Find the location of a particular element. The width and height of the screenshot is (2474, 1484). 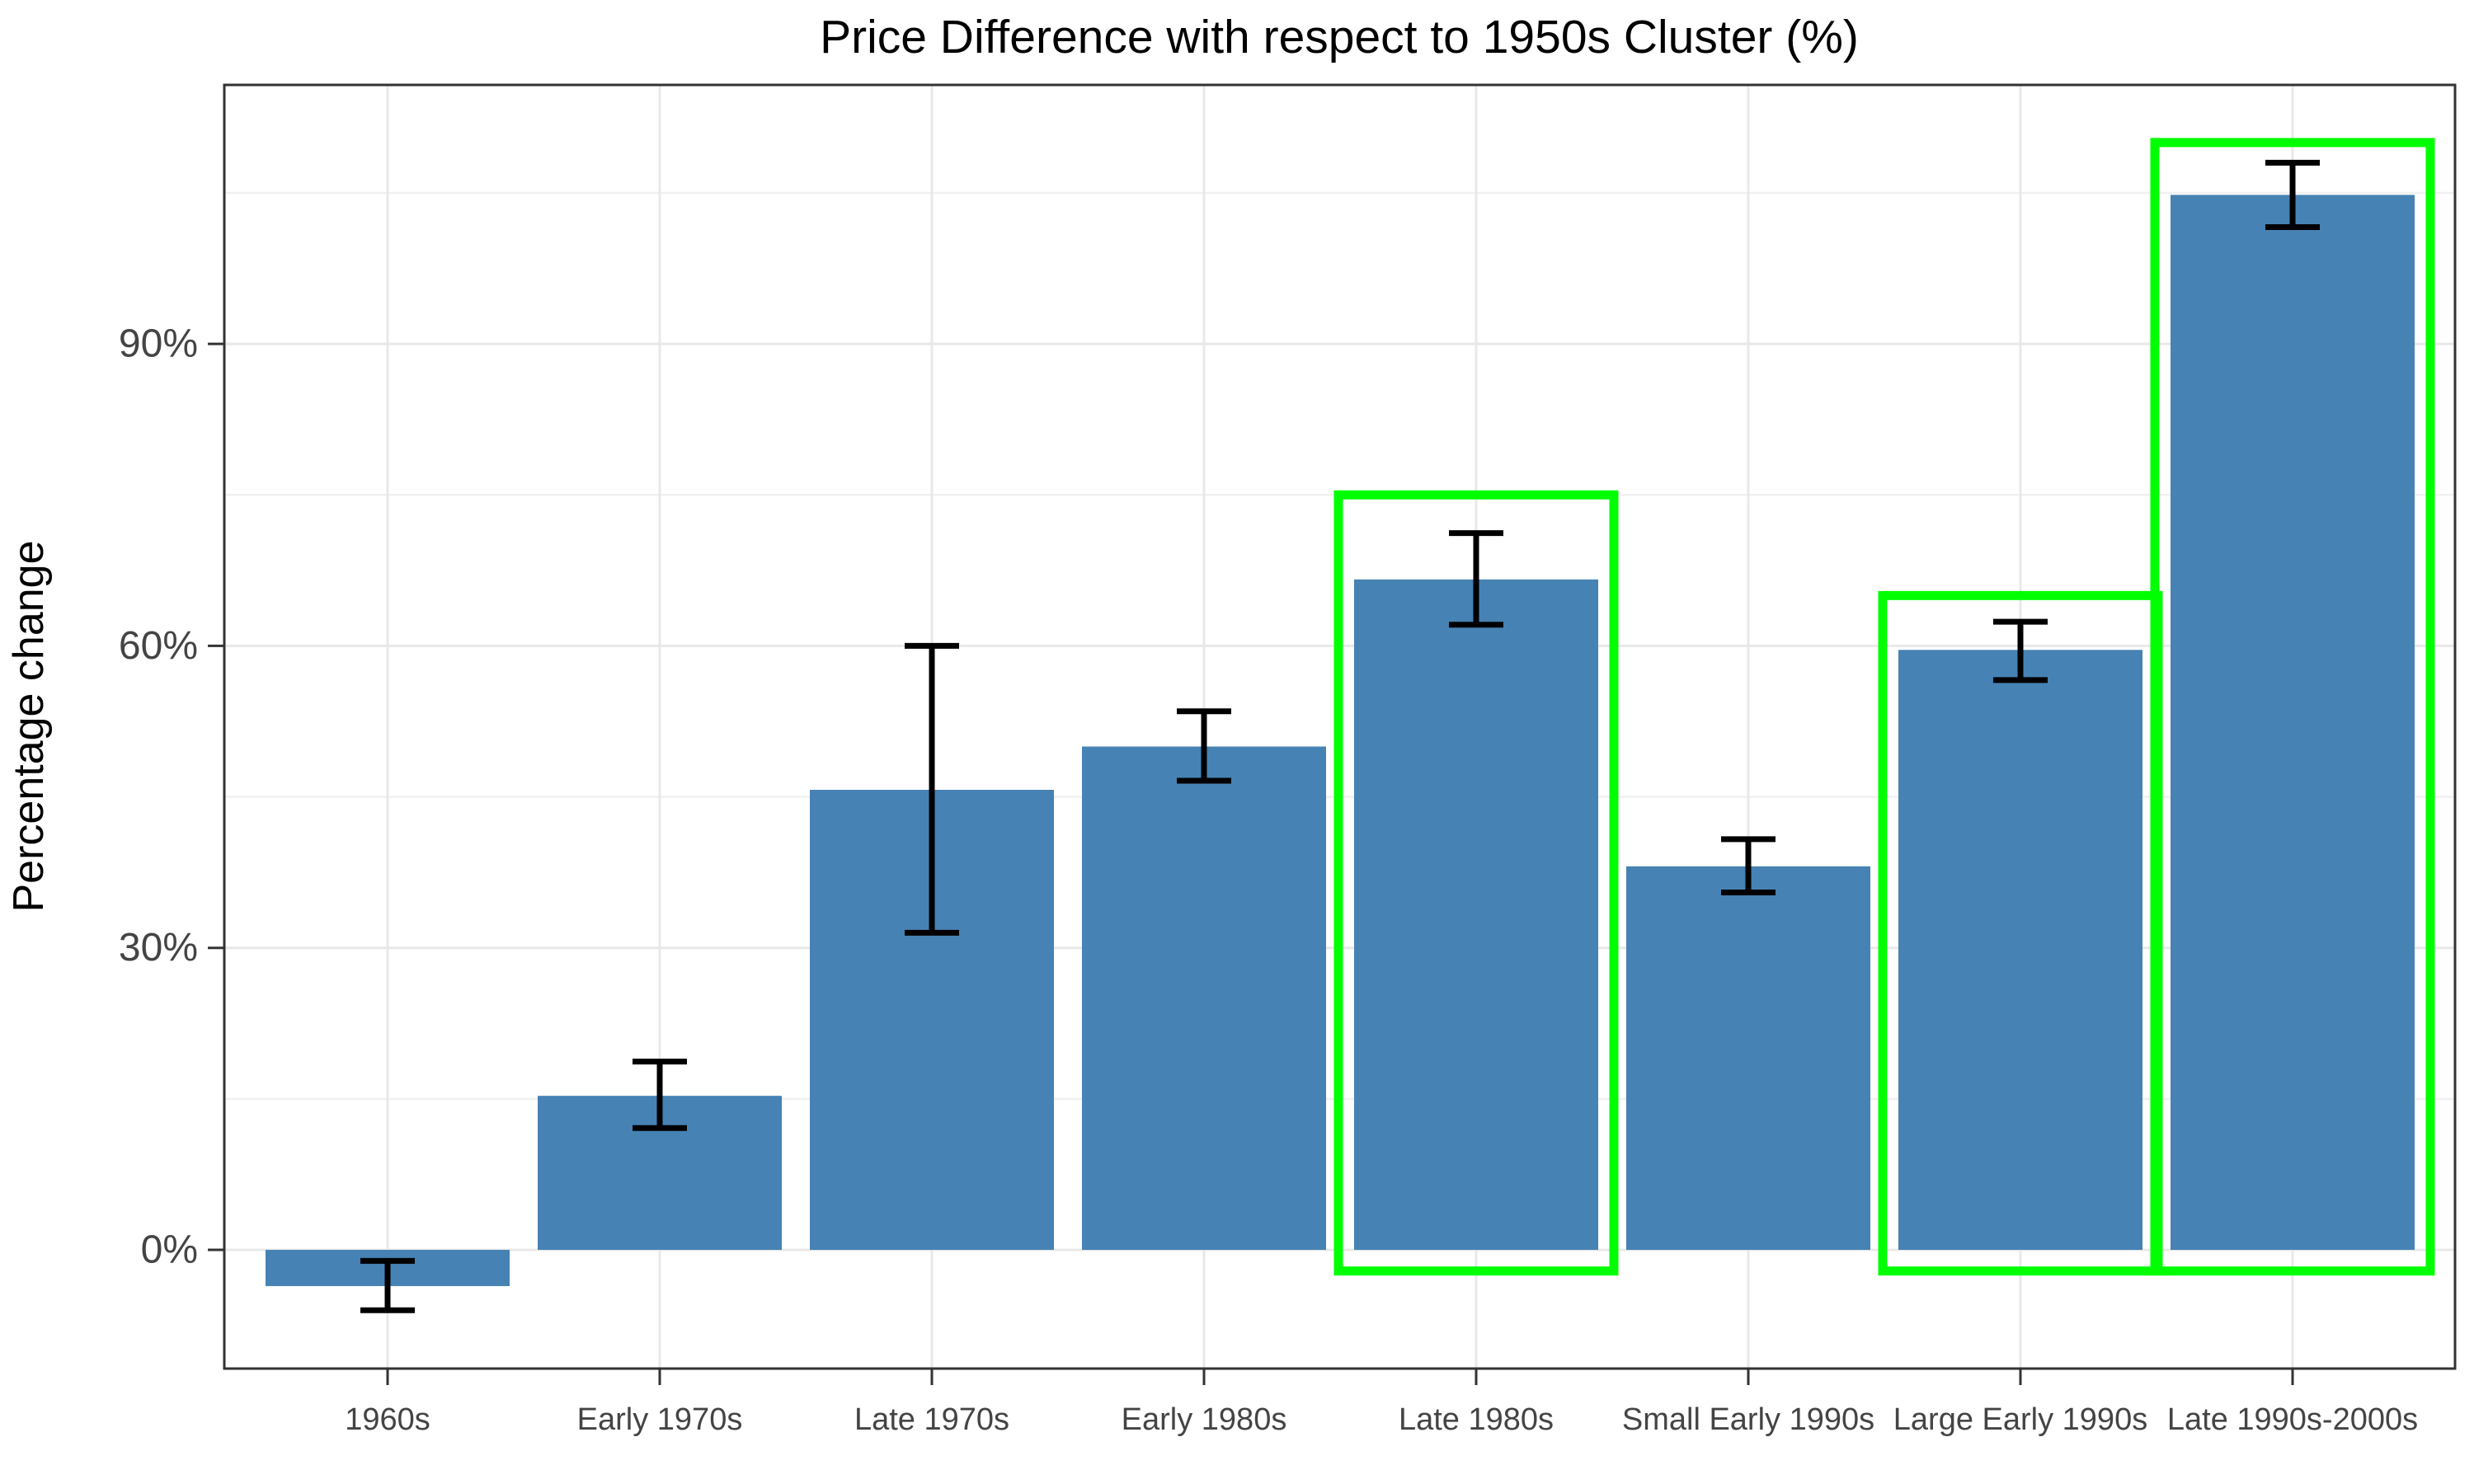

bar-late-1990s-2000s is located at coordinates (2293, 723).